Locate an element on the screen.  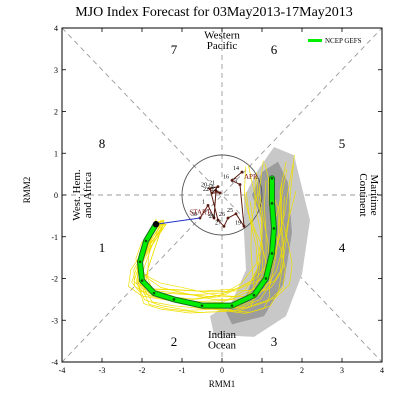
phase-label: 8 is located at coordinates (102, 143).